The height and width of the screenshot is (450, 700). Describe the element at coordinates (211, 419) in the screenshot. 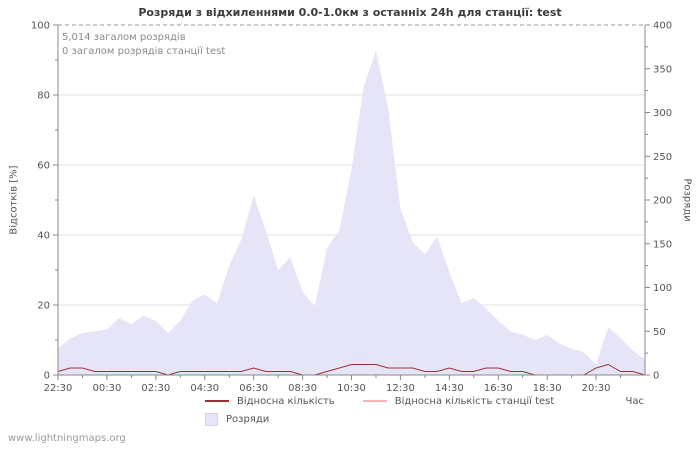

I see `discharges-area-swatch` at that location.